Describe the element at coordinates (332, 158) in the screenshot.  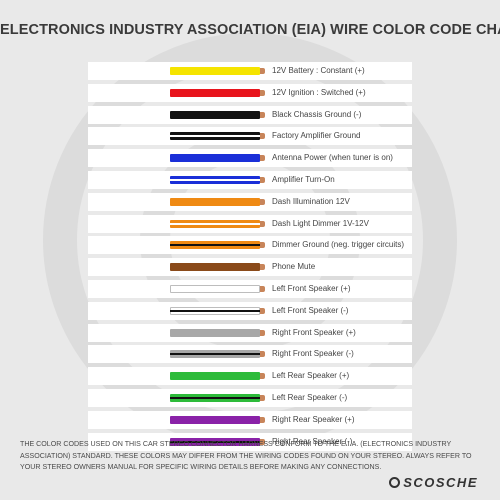
I see `wire-function-label: Antenna Power (when tuner is on)` at that location.